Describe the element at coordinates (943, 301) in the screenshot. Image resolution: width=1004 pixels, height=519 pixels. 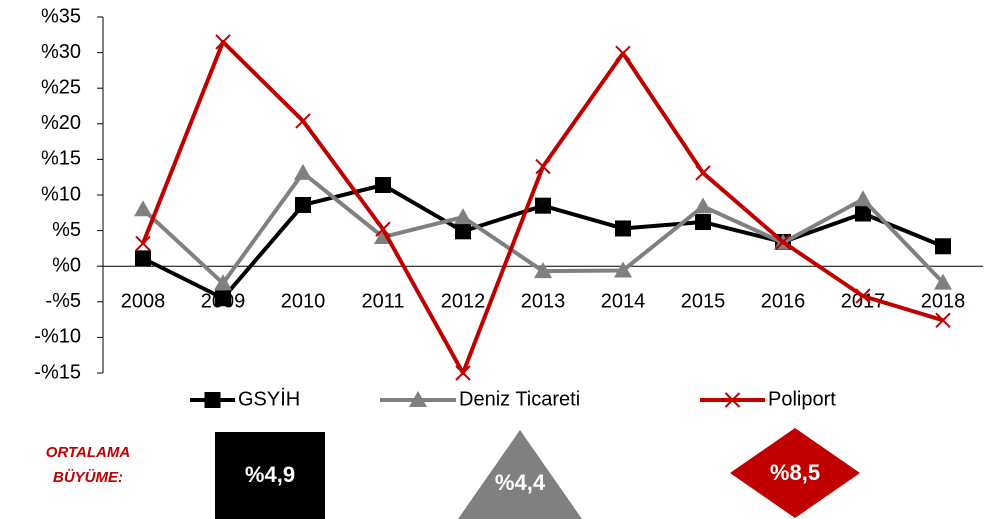
I see `x-tick-label: 2018` at that location.